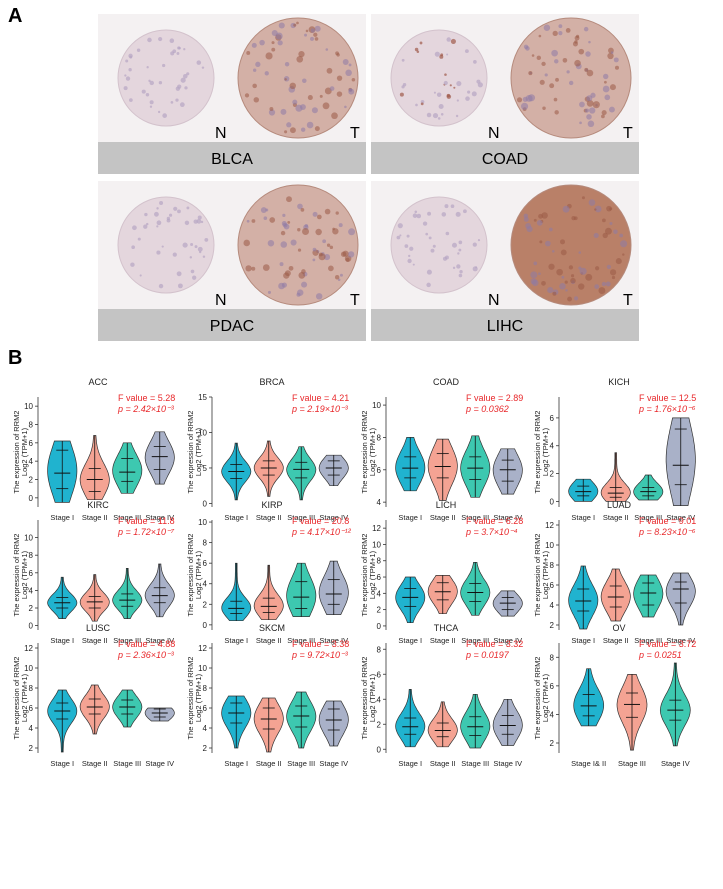  What do you see at coordinates (494, 398) in the screenshot?
I see `f-value-label: F value = 2.89` at bounding box center [494, 398].